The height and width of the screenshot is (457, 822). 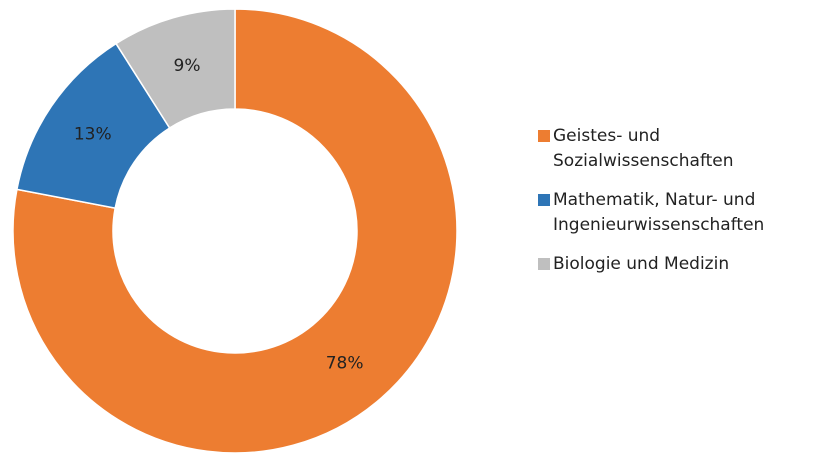 What do you see at coordinates (93, 134) in the screenshot?
I see `value-label: 13%` at bounding box center [93, 134].